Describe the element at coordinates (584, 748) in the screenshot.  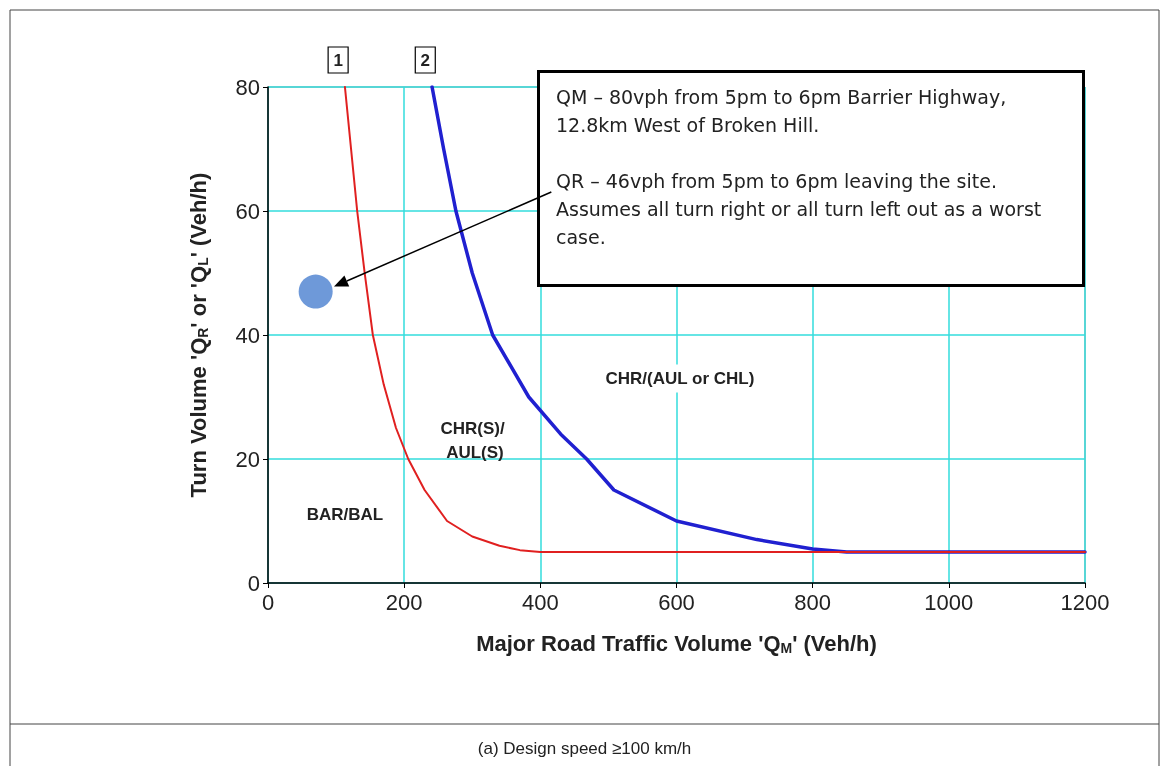
I see `text: (a) Design speed ≥100 km/h` at that location.